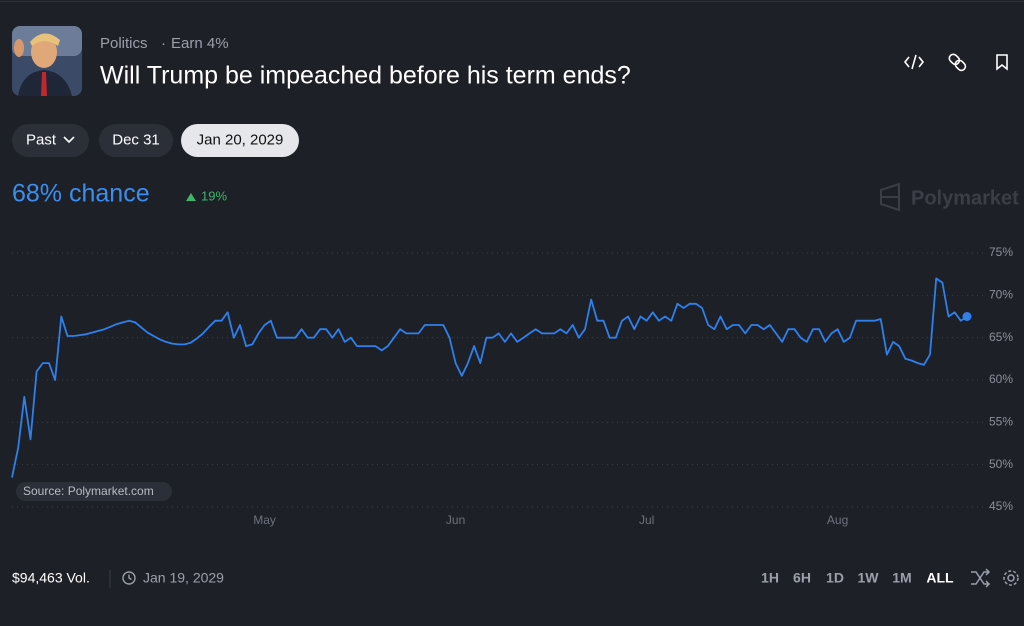 This screenshot has width=1024, height=626. I want to click on y-tick-label: 55%, so click(1001, 422).